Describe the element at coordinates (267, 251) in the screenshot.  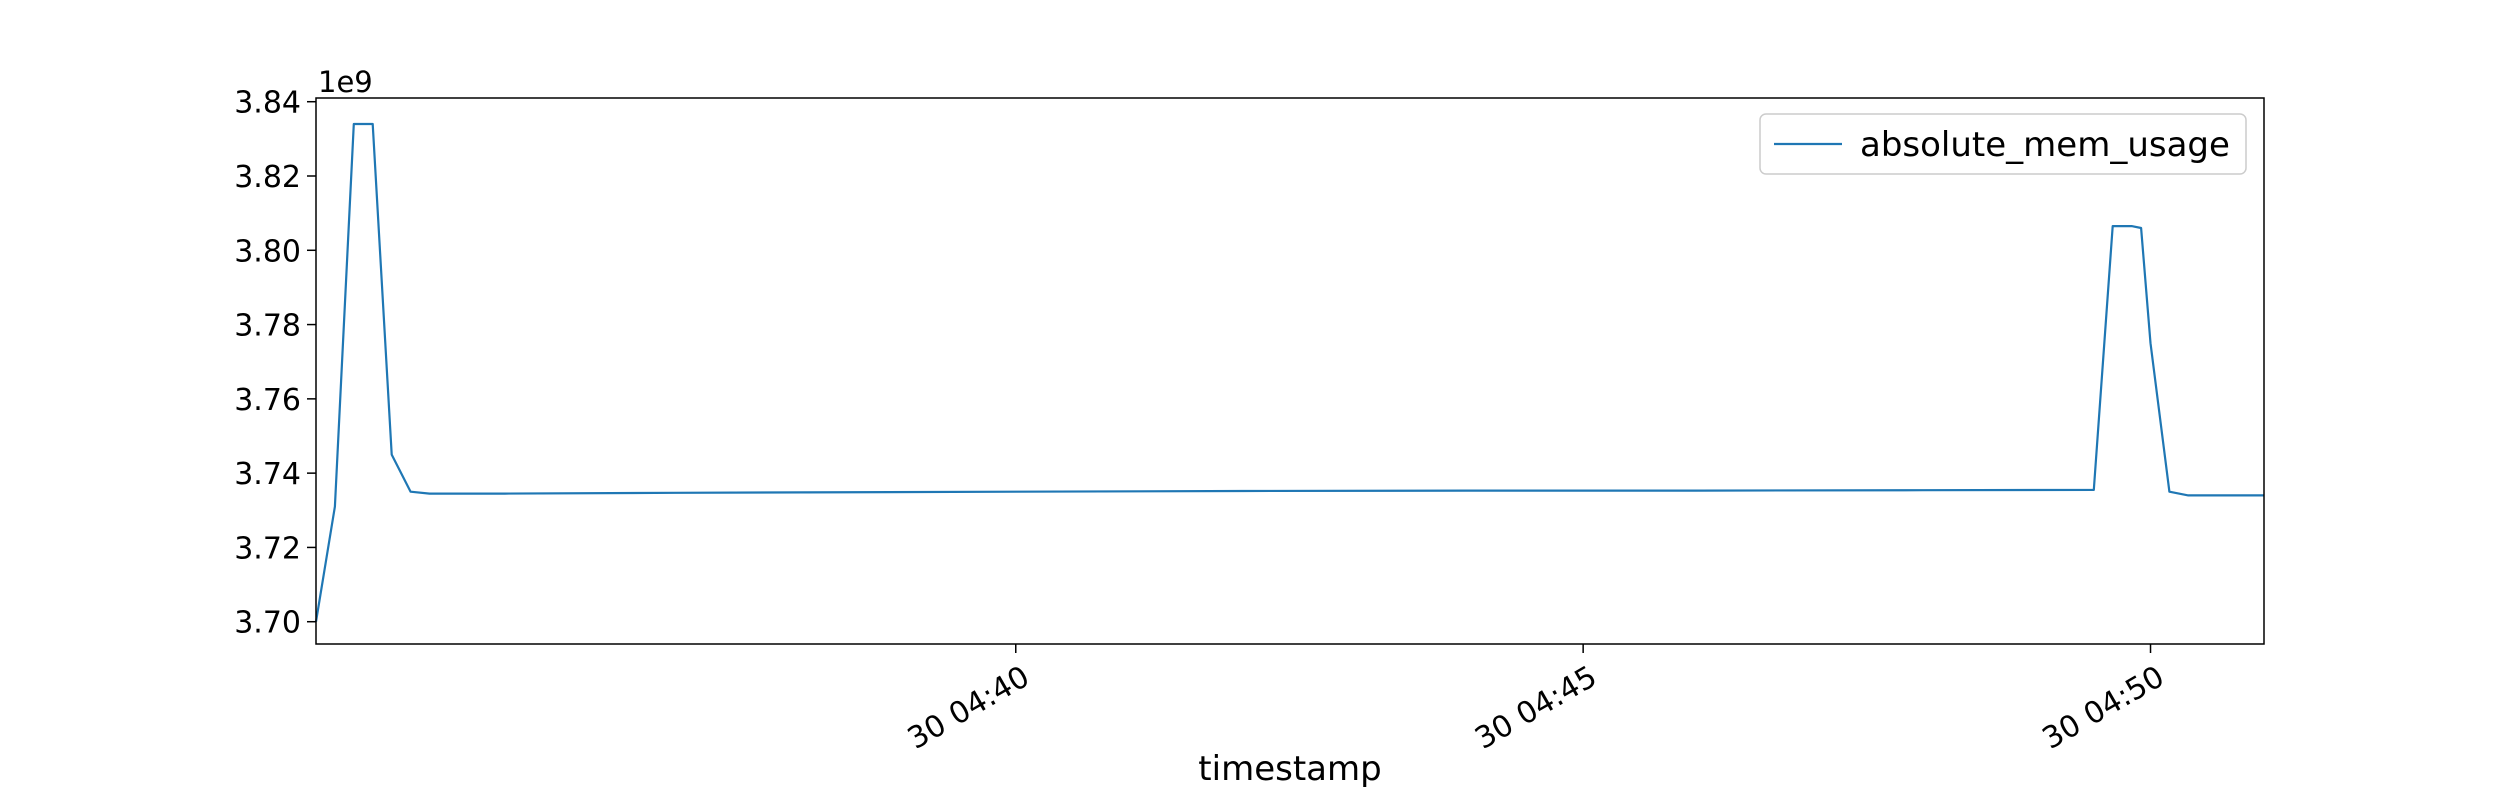
I see `y-tick-label: 3.80` at that location.